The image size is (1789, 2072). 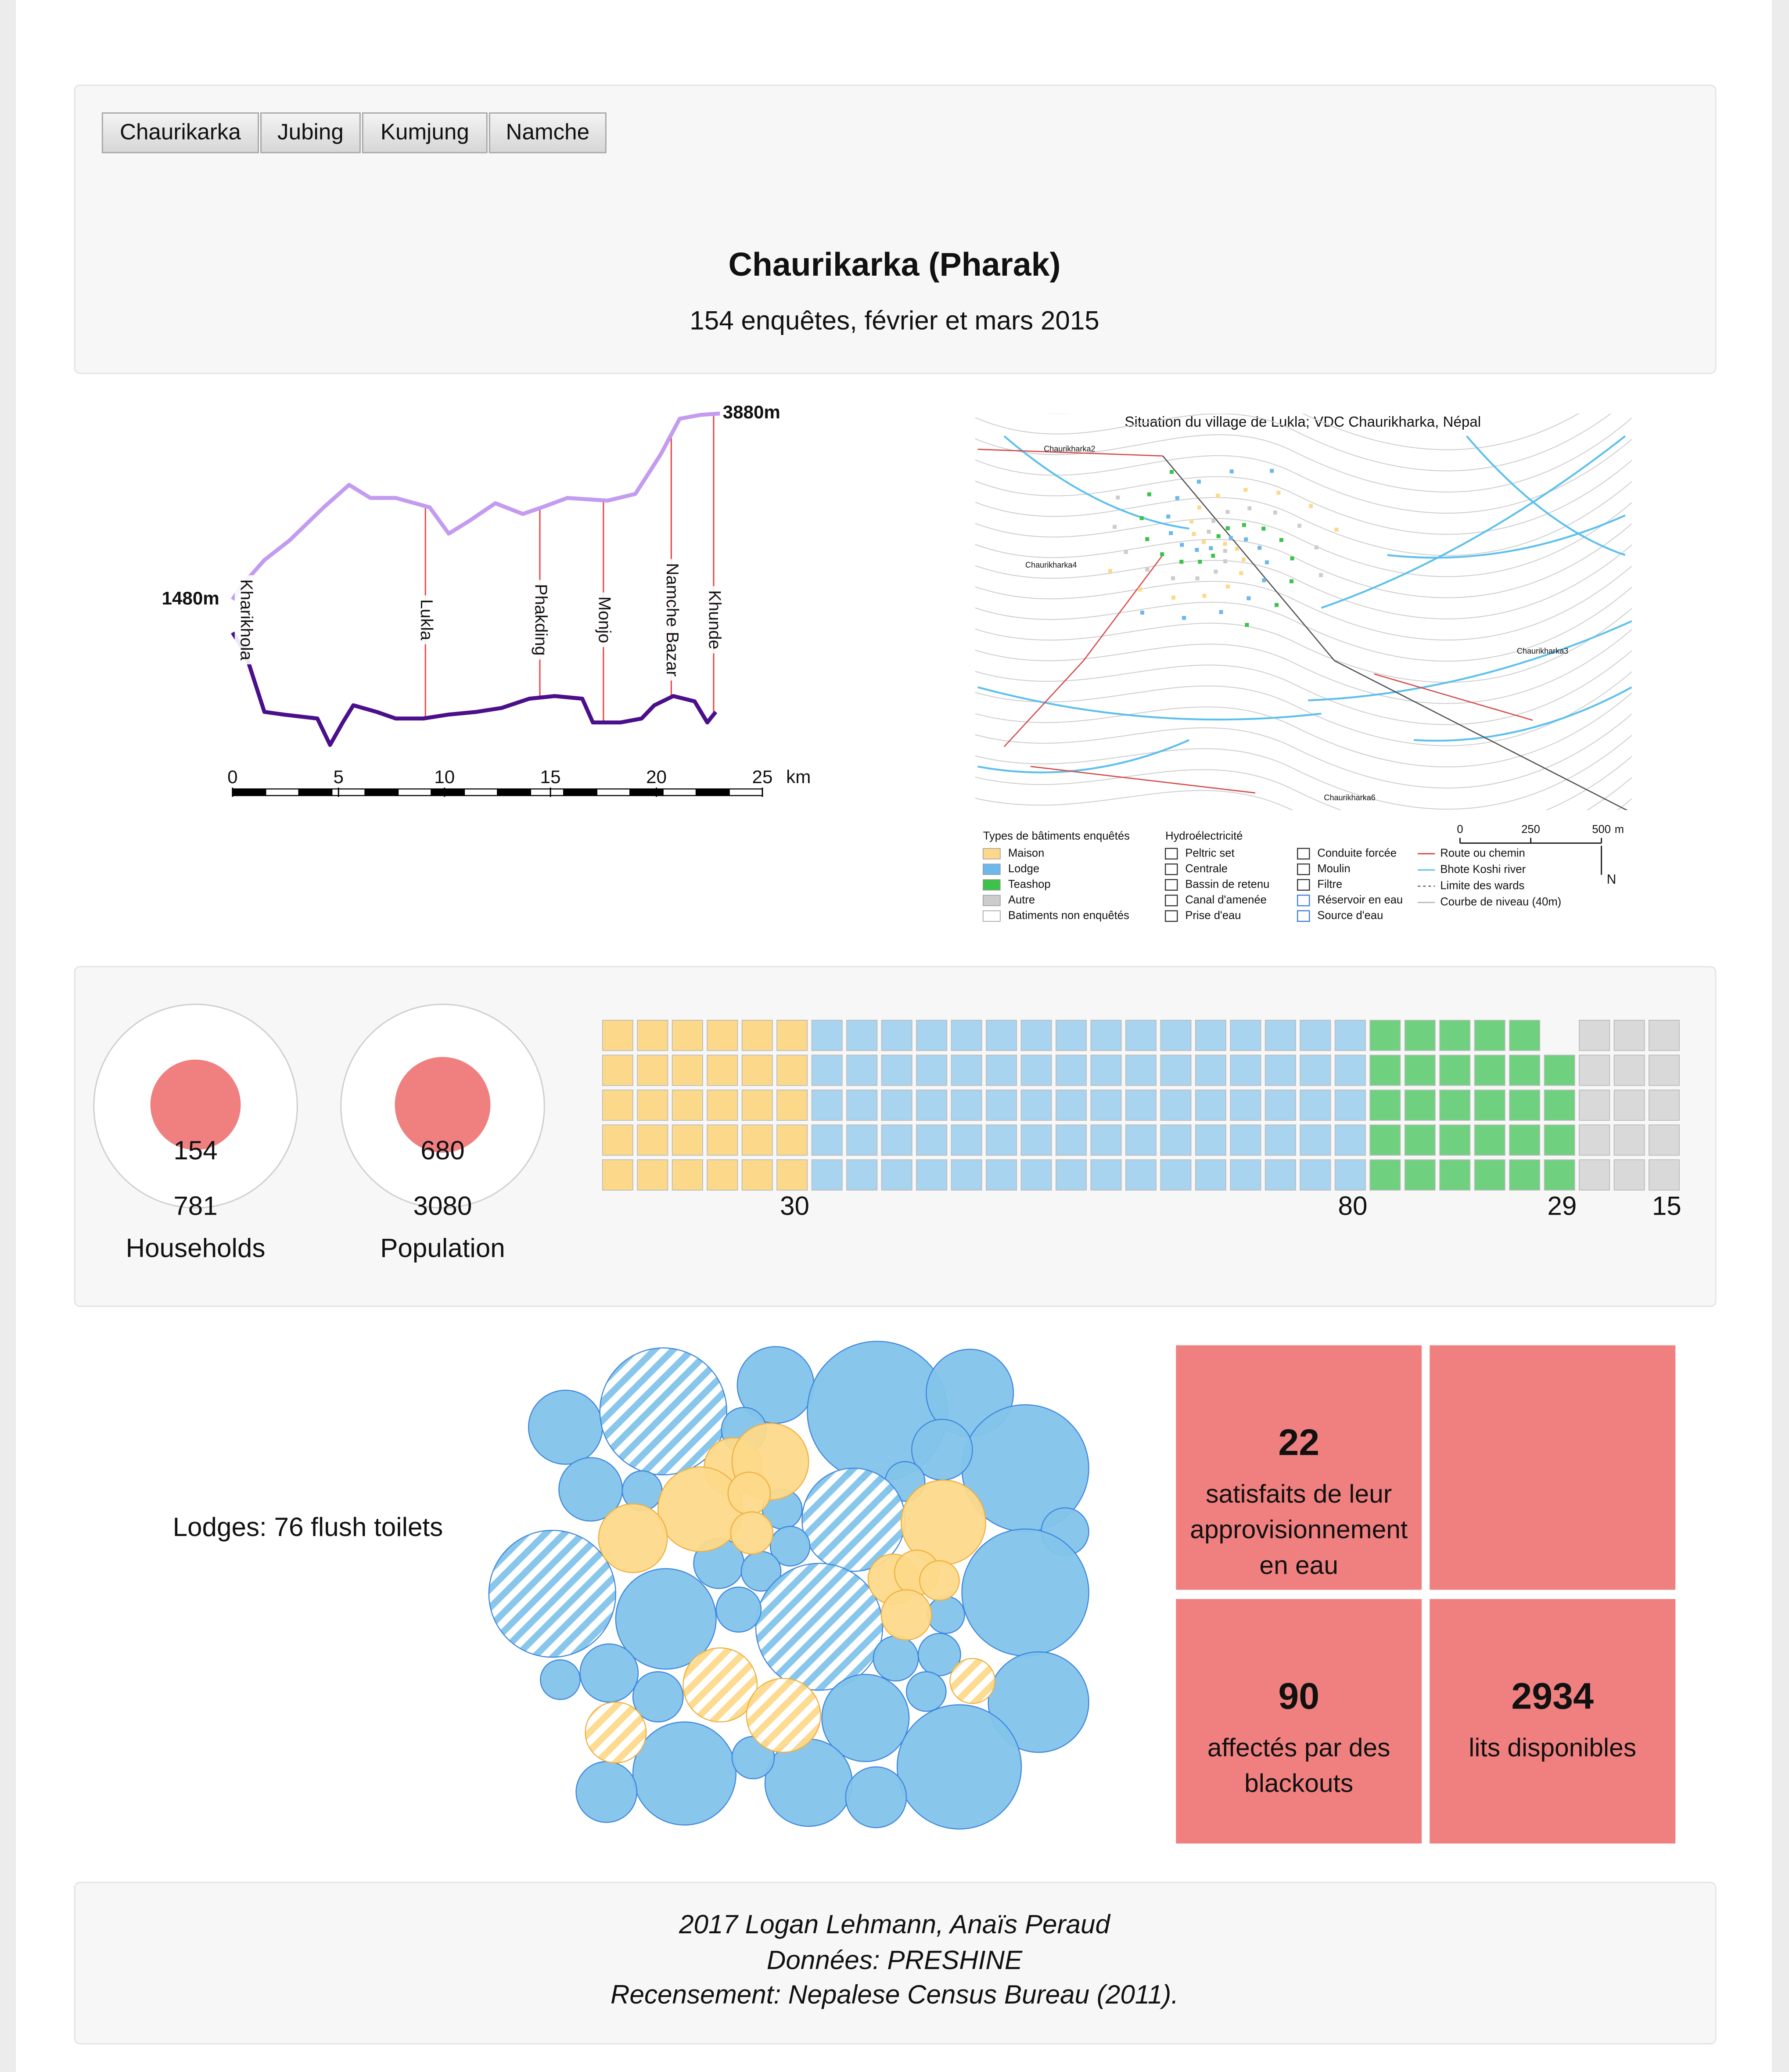 I want to click on tab-label: Namche, so click(x=548, y=131).